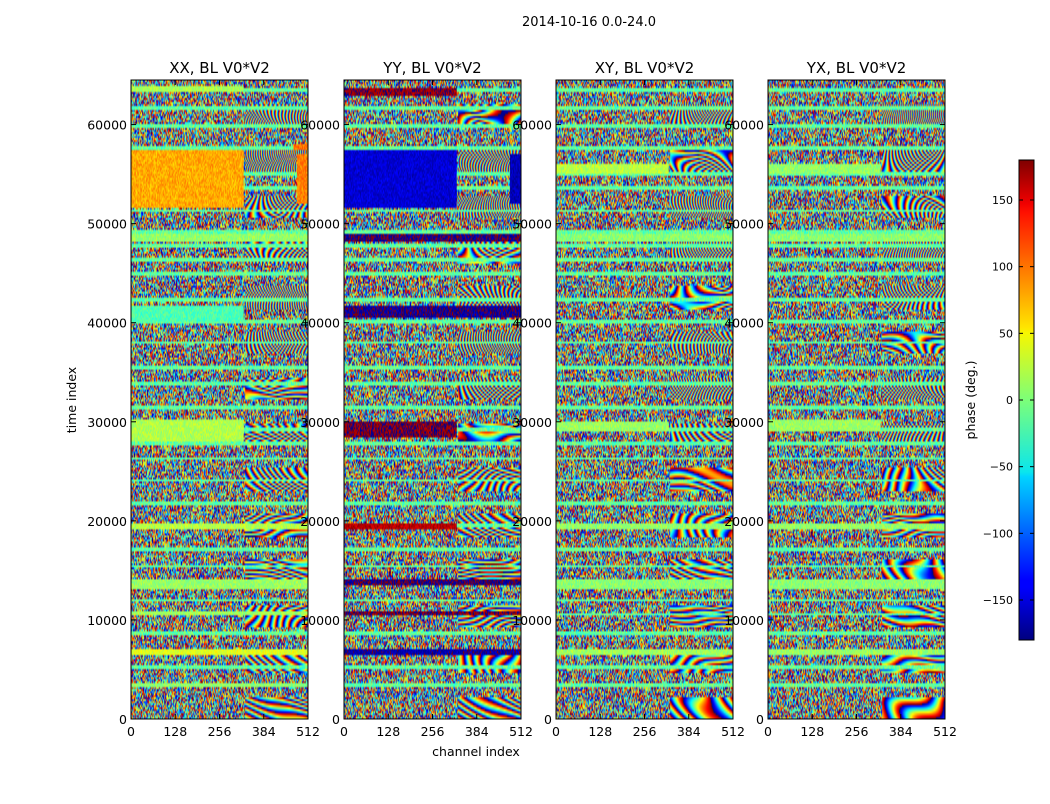  Describe the element at coordinates (476, 751) in the screenshot. I see `x-axis-label: channel index` at that location.